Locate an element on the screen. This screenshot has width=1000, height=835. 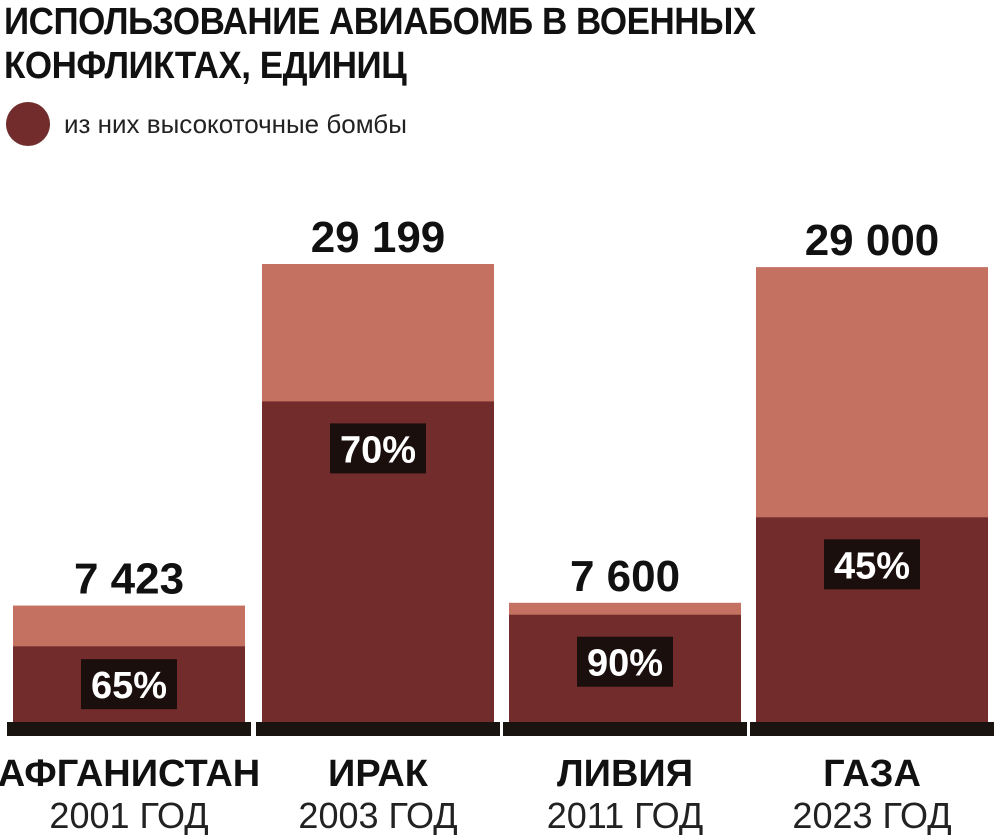
value-label-2: 7 600 is located at coordinates (625, 576).